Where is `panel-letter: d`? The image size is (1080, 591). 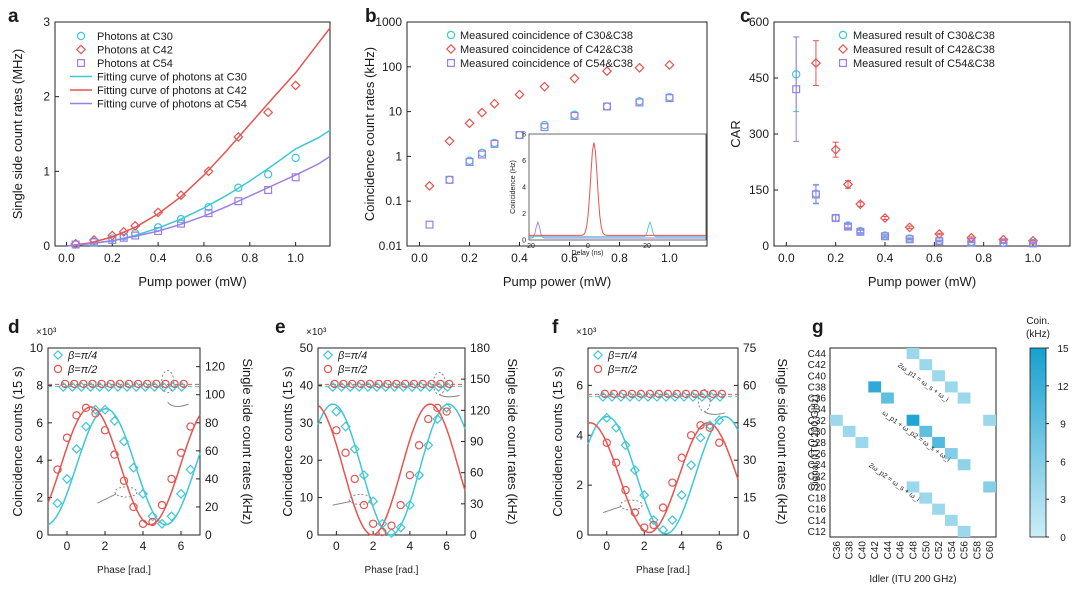
panel-letter: d is located at coordinates (14, 327).